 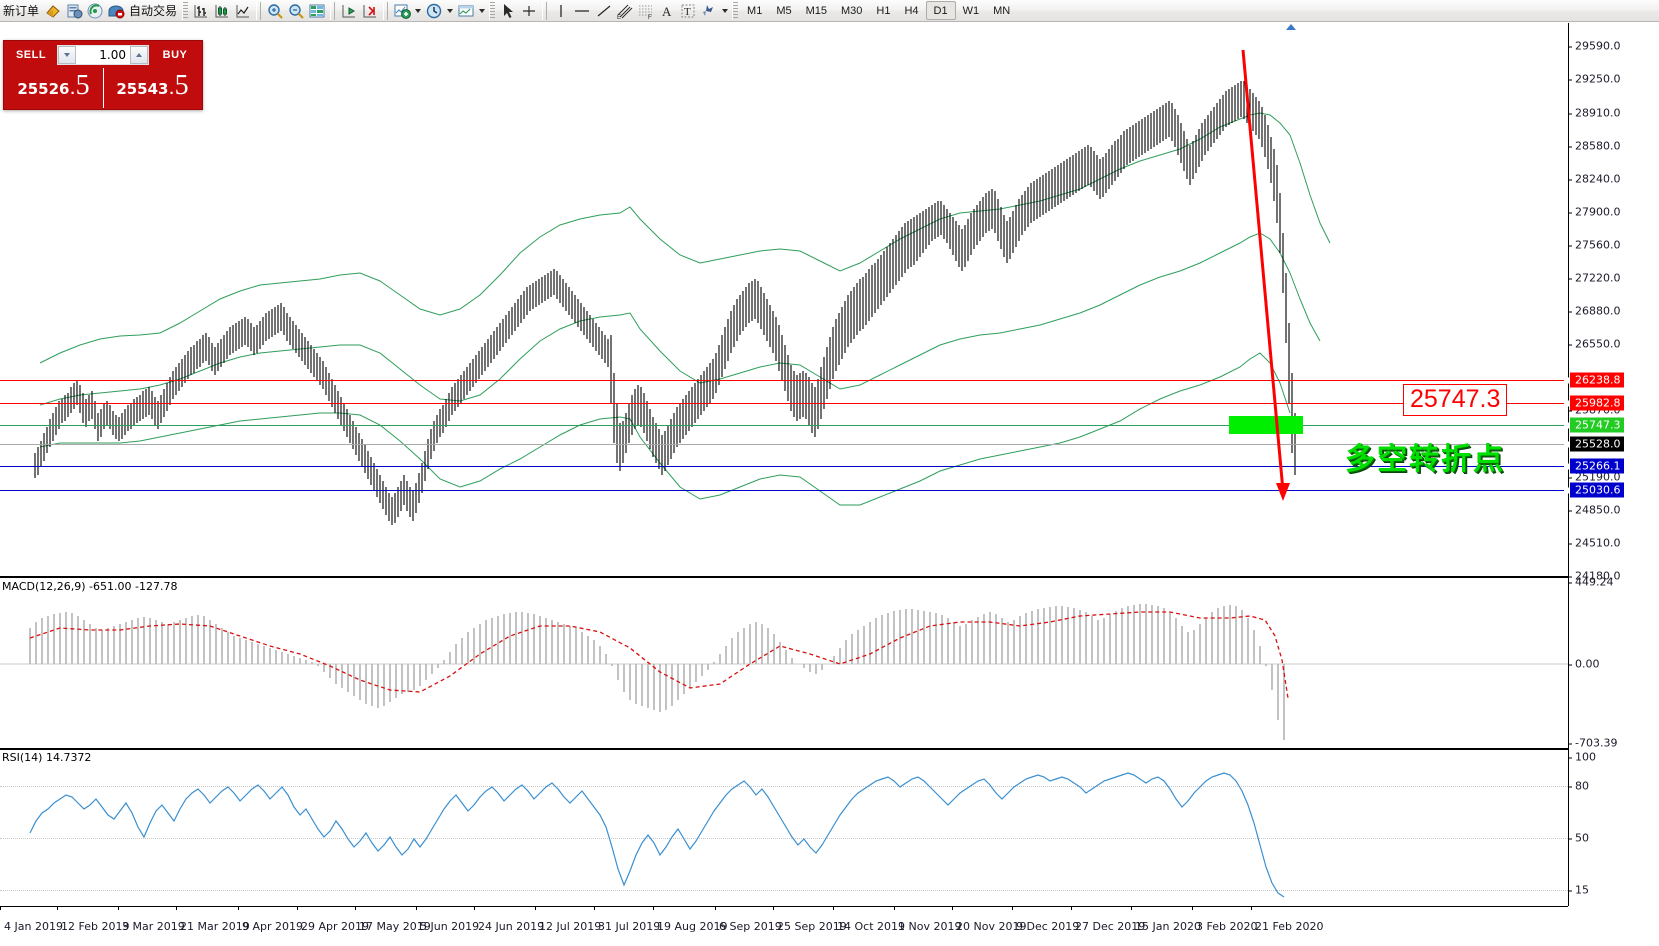 What do you see at coordinates (94, 11) in the screenshot?
I see `signals-icon` at bounding box center [94, 11].